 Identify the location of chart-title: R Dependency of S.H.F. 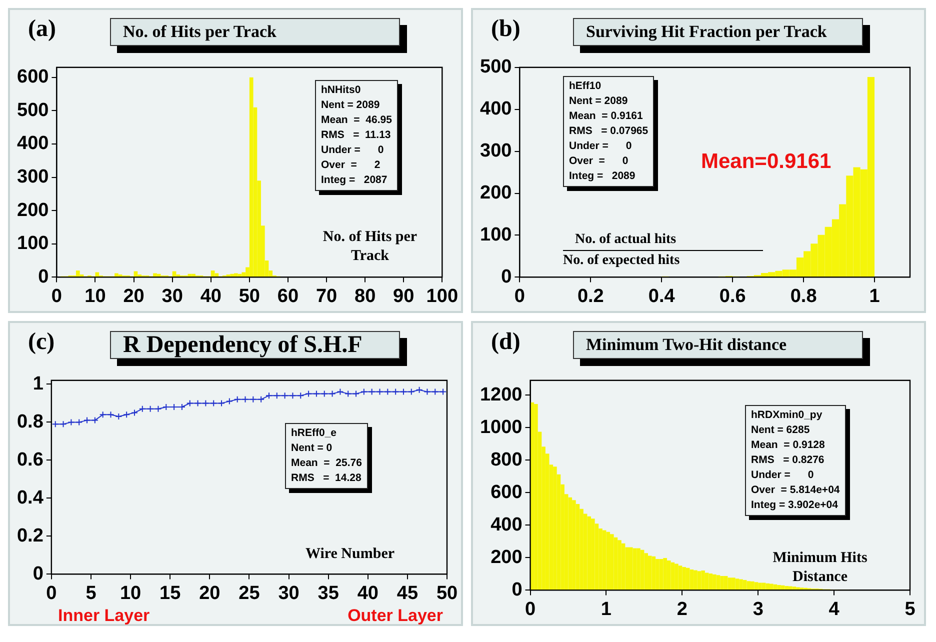
(255, 345).